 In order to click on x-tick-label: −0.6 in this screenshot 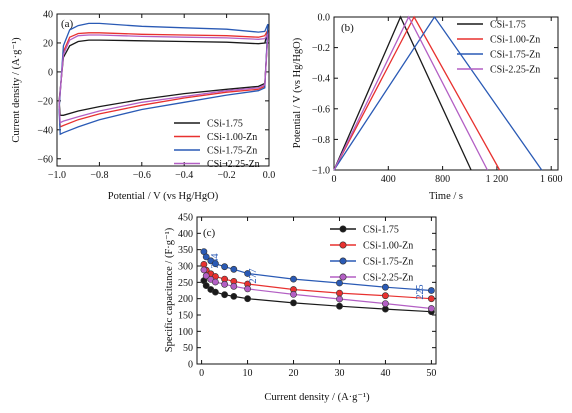, I will do `click(142, 175)`.